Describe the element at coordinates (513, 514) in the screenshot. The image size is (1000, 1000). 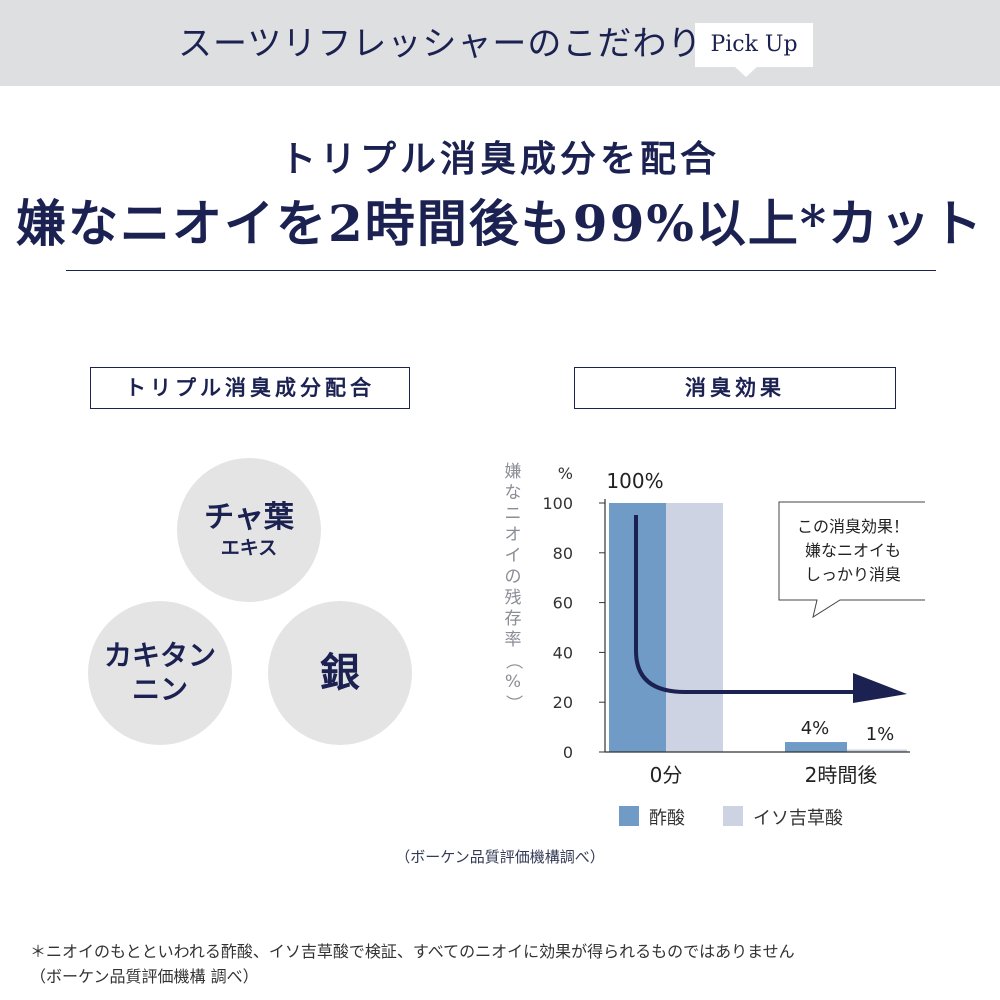
I see `y-axis-title-char: ニ` at that location.